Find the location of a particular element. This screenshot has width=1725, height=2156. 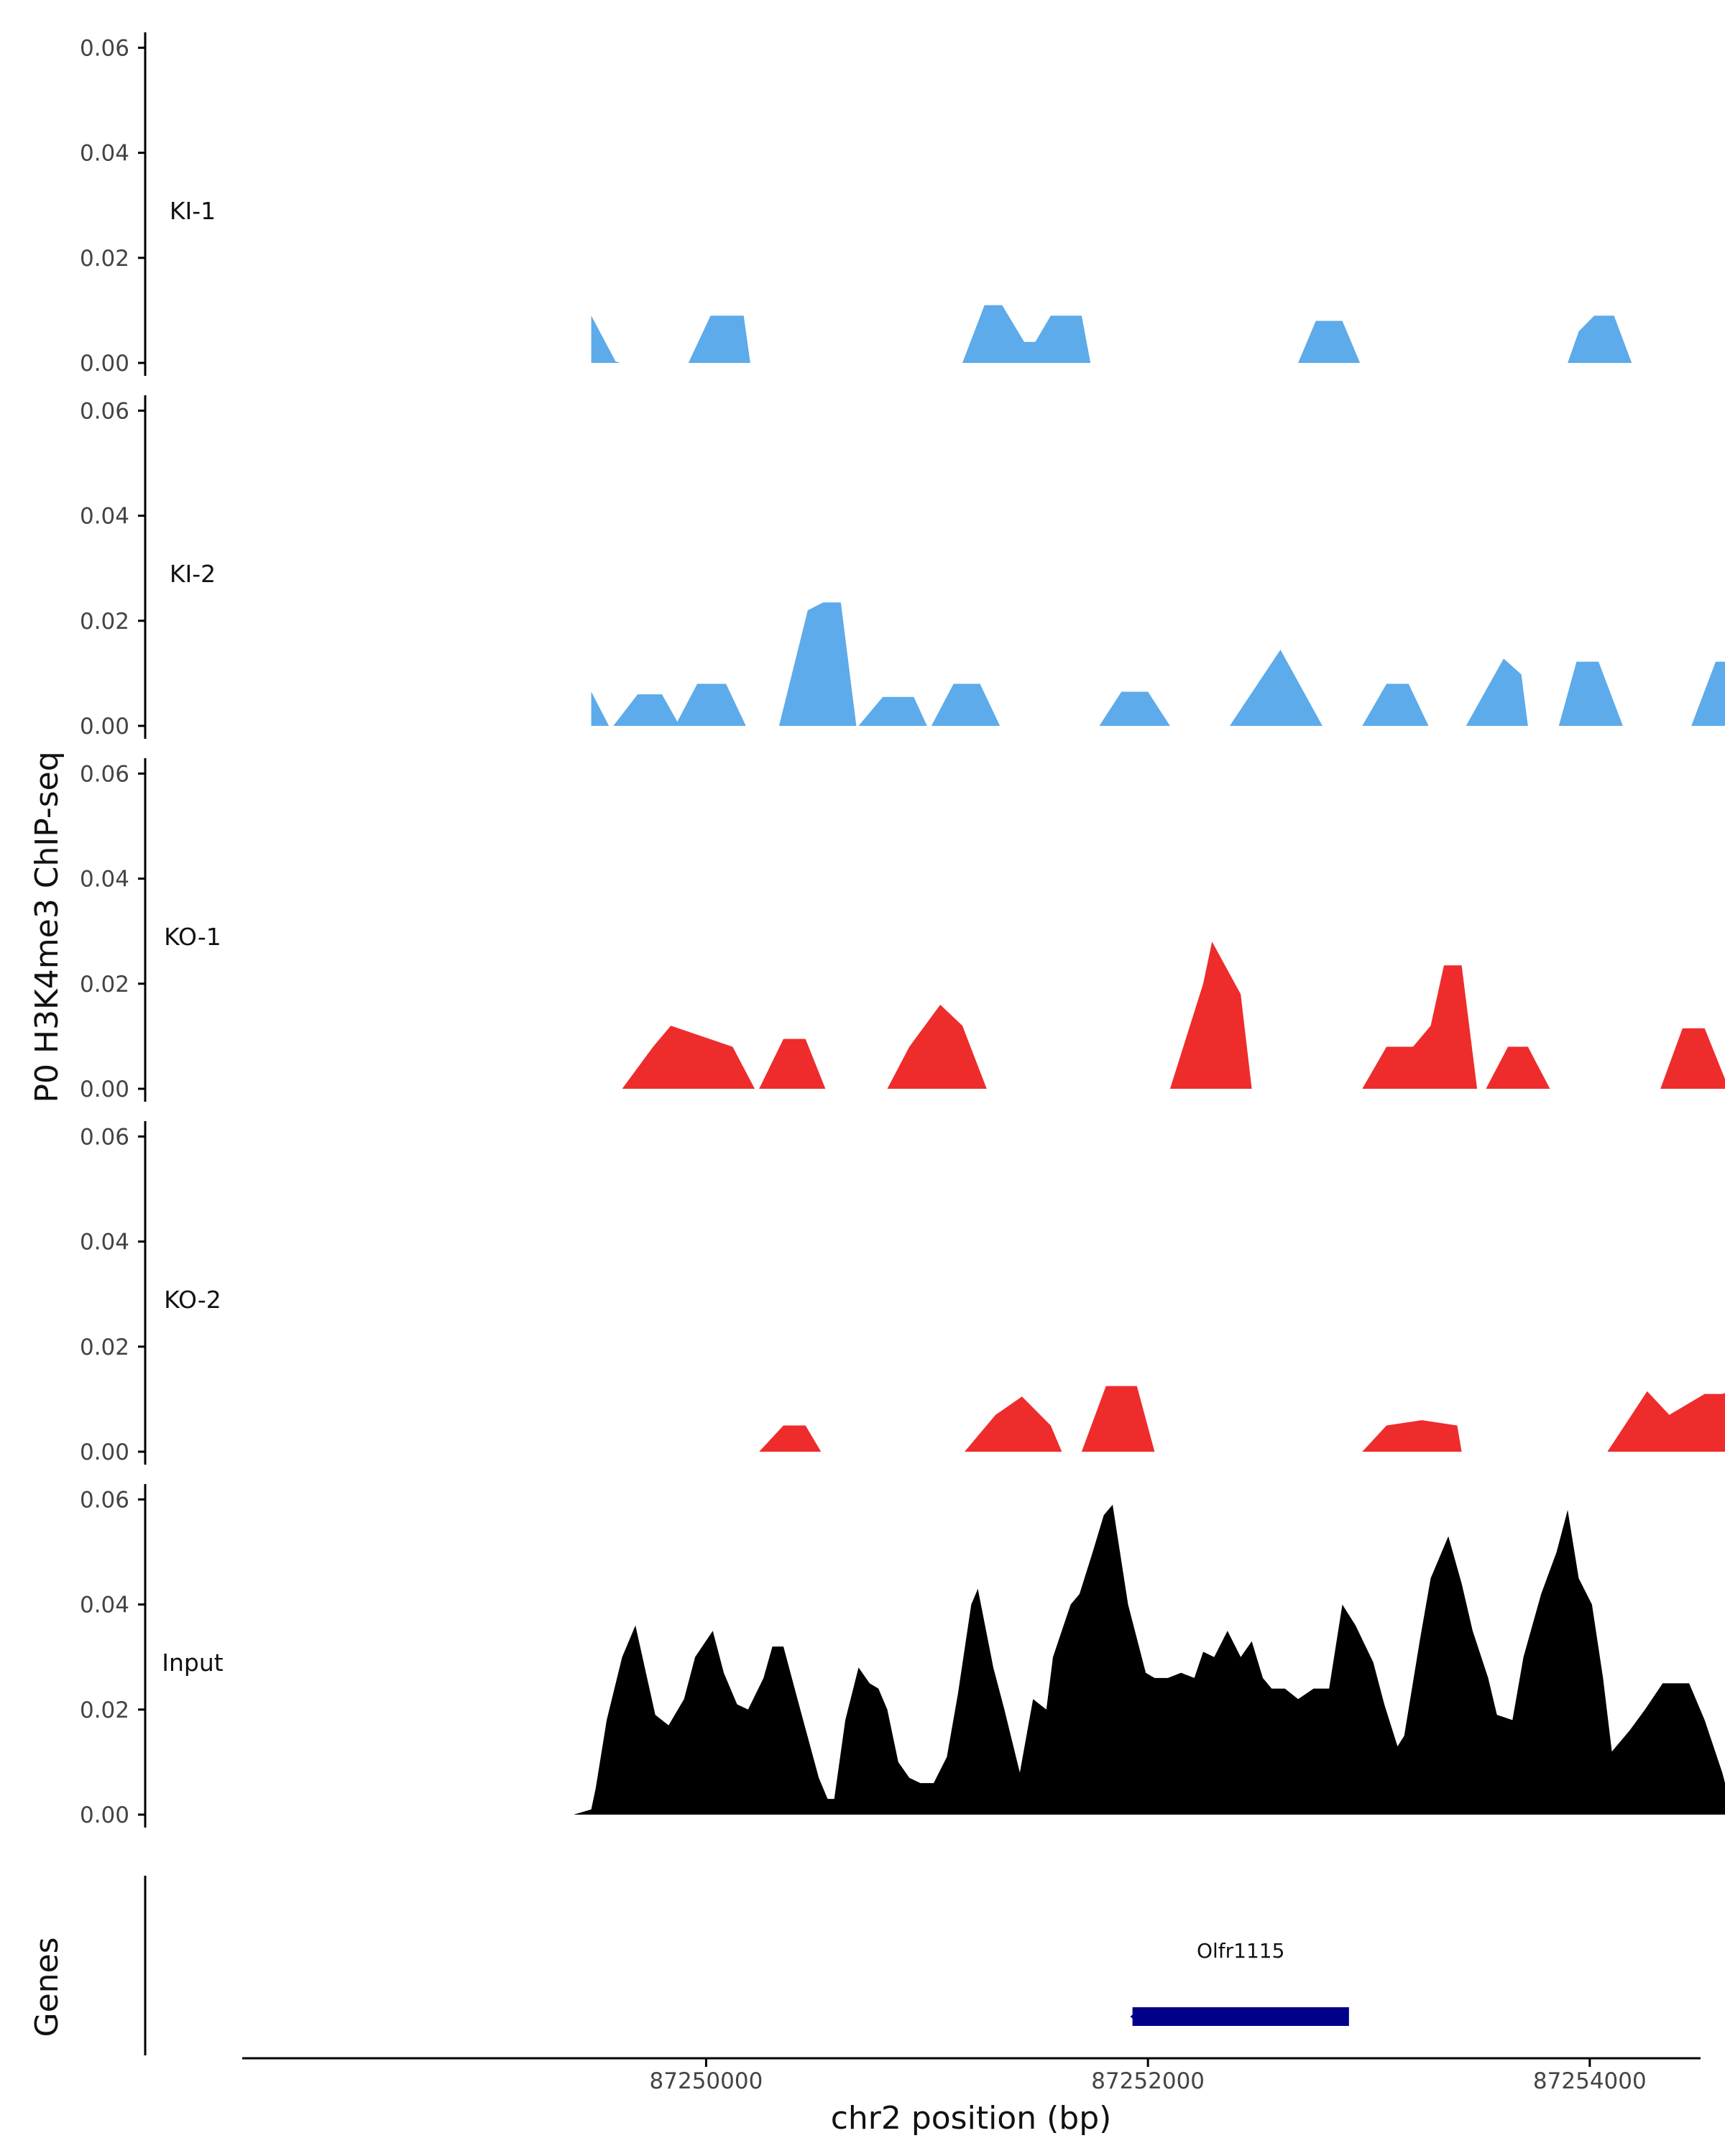

x-axis: 87250000 87252000 87254000 is located at coordinates (971, 2075).